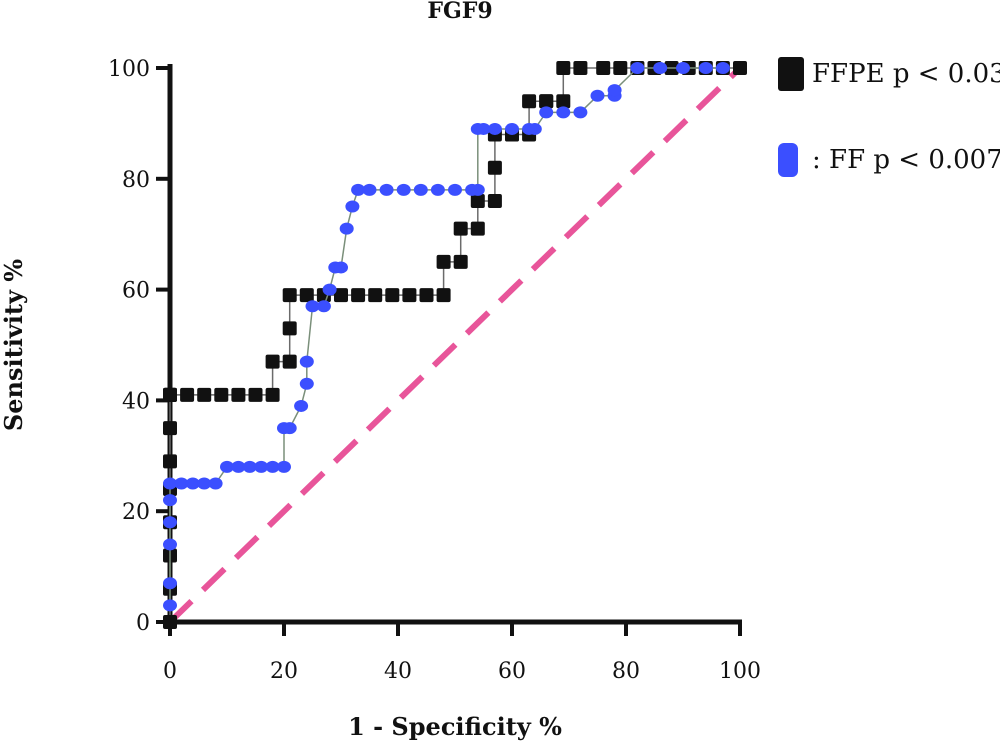 This screenshot has width=1000, height=750. Describe the element at coordinates (14, 345) in the screenshot. I see `y-axis-title: Sensitivity %` at that location.